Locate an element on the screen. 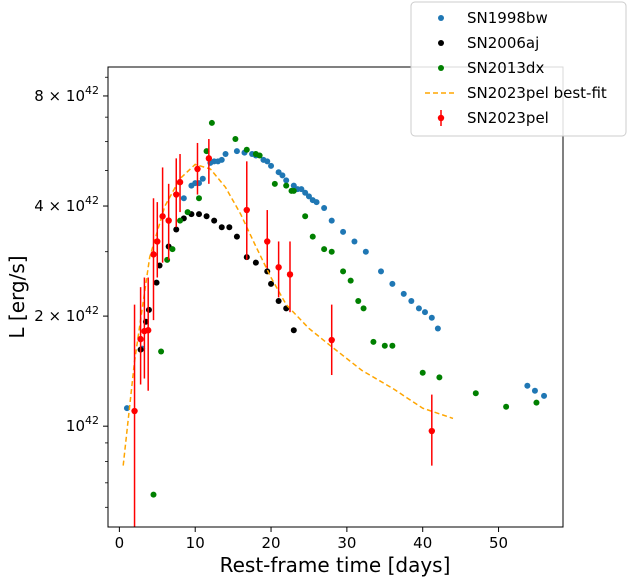  y-tick-label: 1042 is located at coordinates (82, 424).